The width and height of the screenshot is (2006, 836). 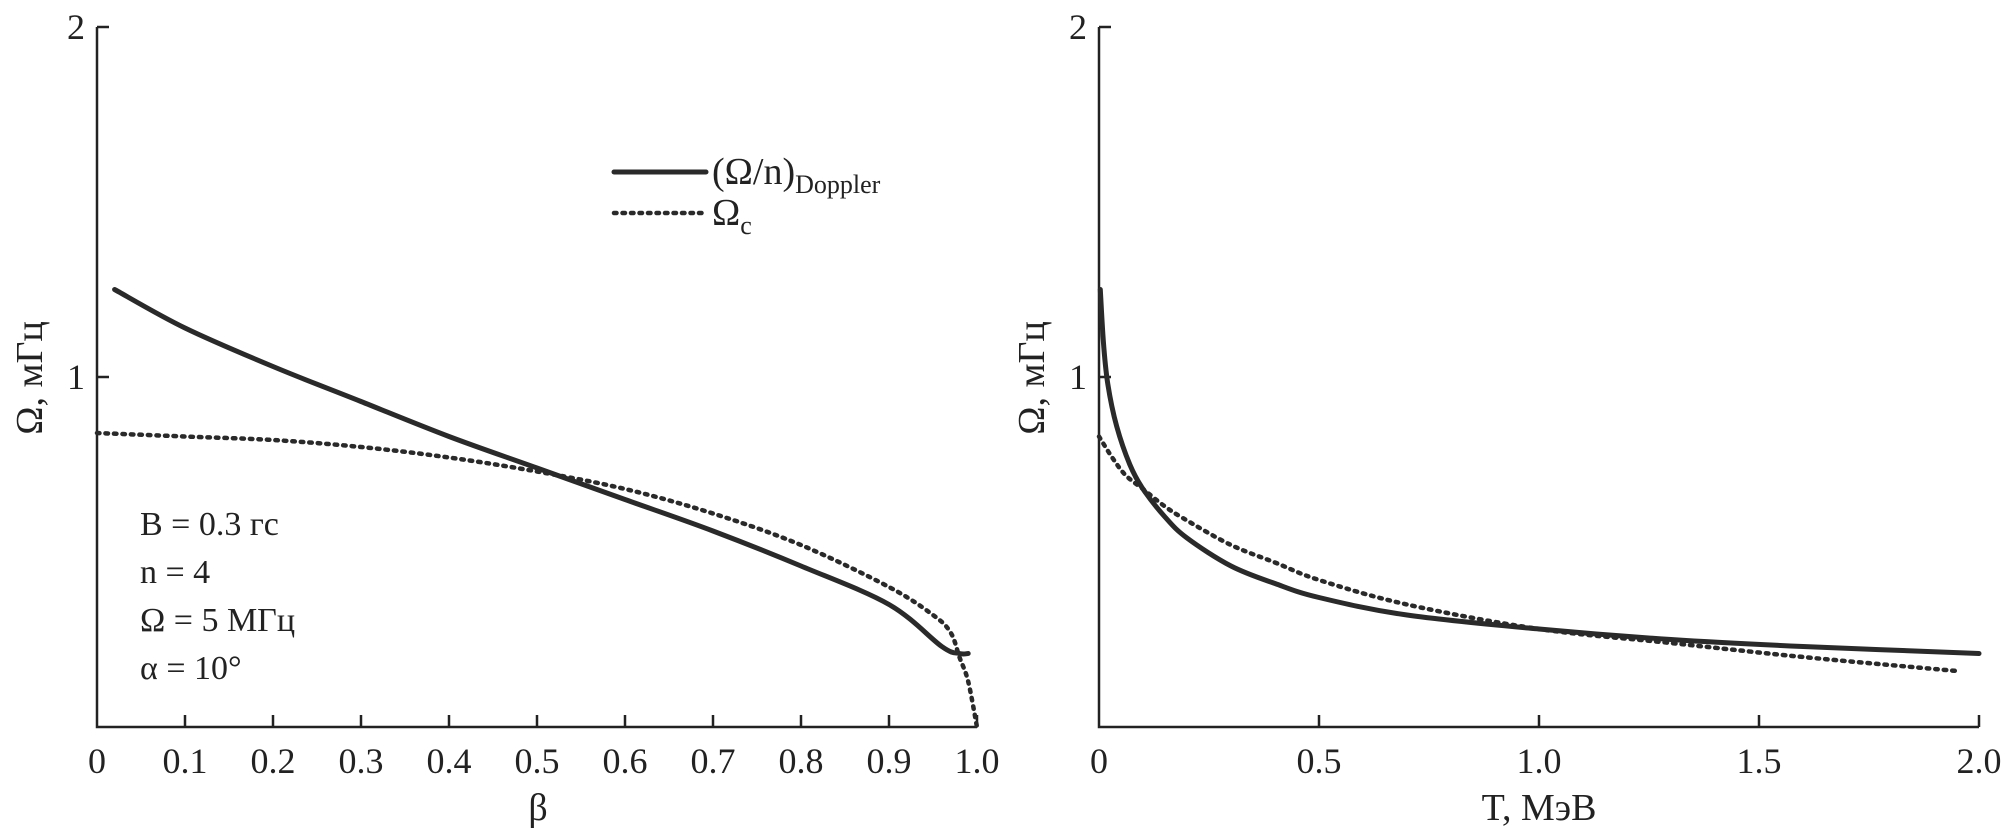 What do you see at coordinates (889, 761) in the screenshot?
I see `left-x-tick-label: 0.9` at bounding box center [889, 761].